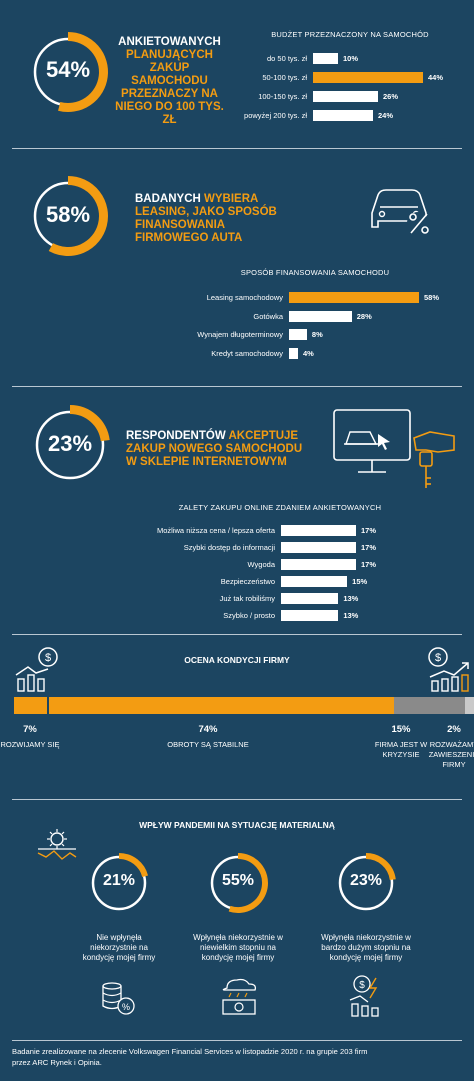 The height and width of the screenshot is (1081, 474). I want to click on bar-label: powyżej 200 tys. zł, so click(275, 115).